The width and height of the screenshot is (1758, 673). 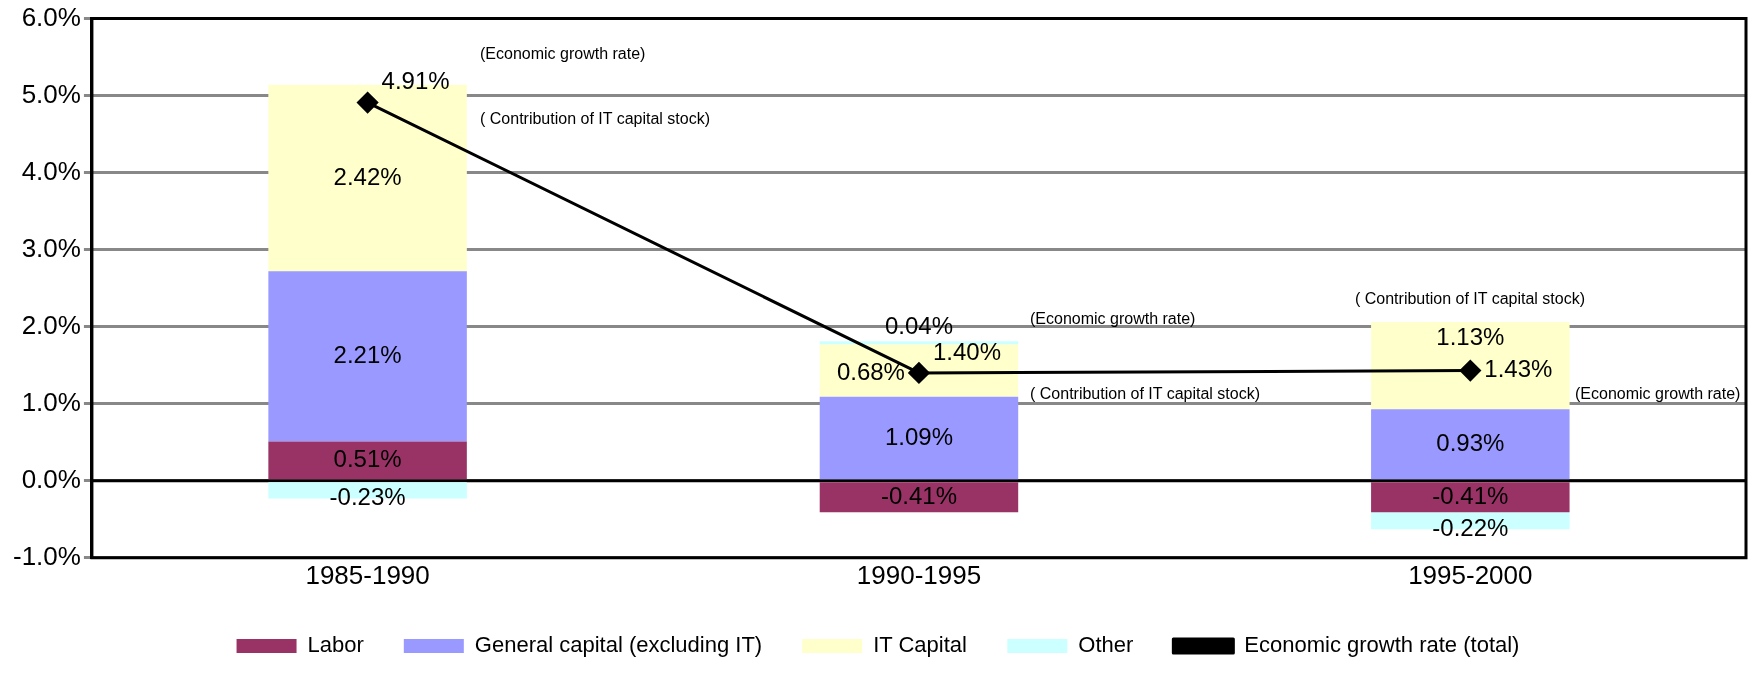 I want to click on y-tick-label: 5.0%, so click(x=51, y=93).